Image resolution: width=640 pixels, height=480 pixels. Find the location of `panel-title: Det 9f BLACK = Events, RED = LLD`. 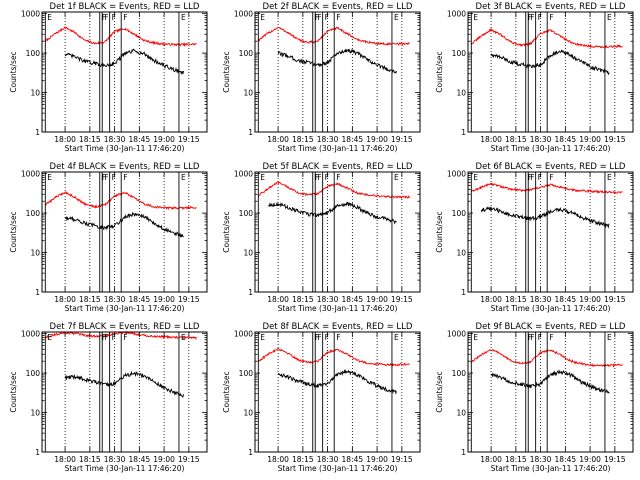

panel-title: Det 9f BLACK = Events, RED = LLD is located at coordinates (551, 327).